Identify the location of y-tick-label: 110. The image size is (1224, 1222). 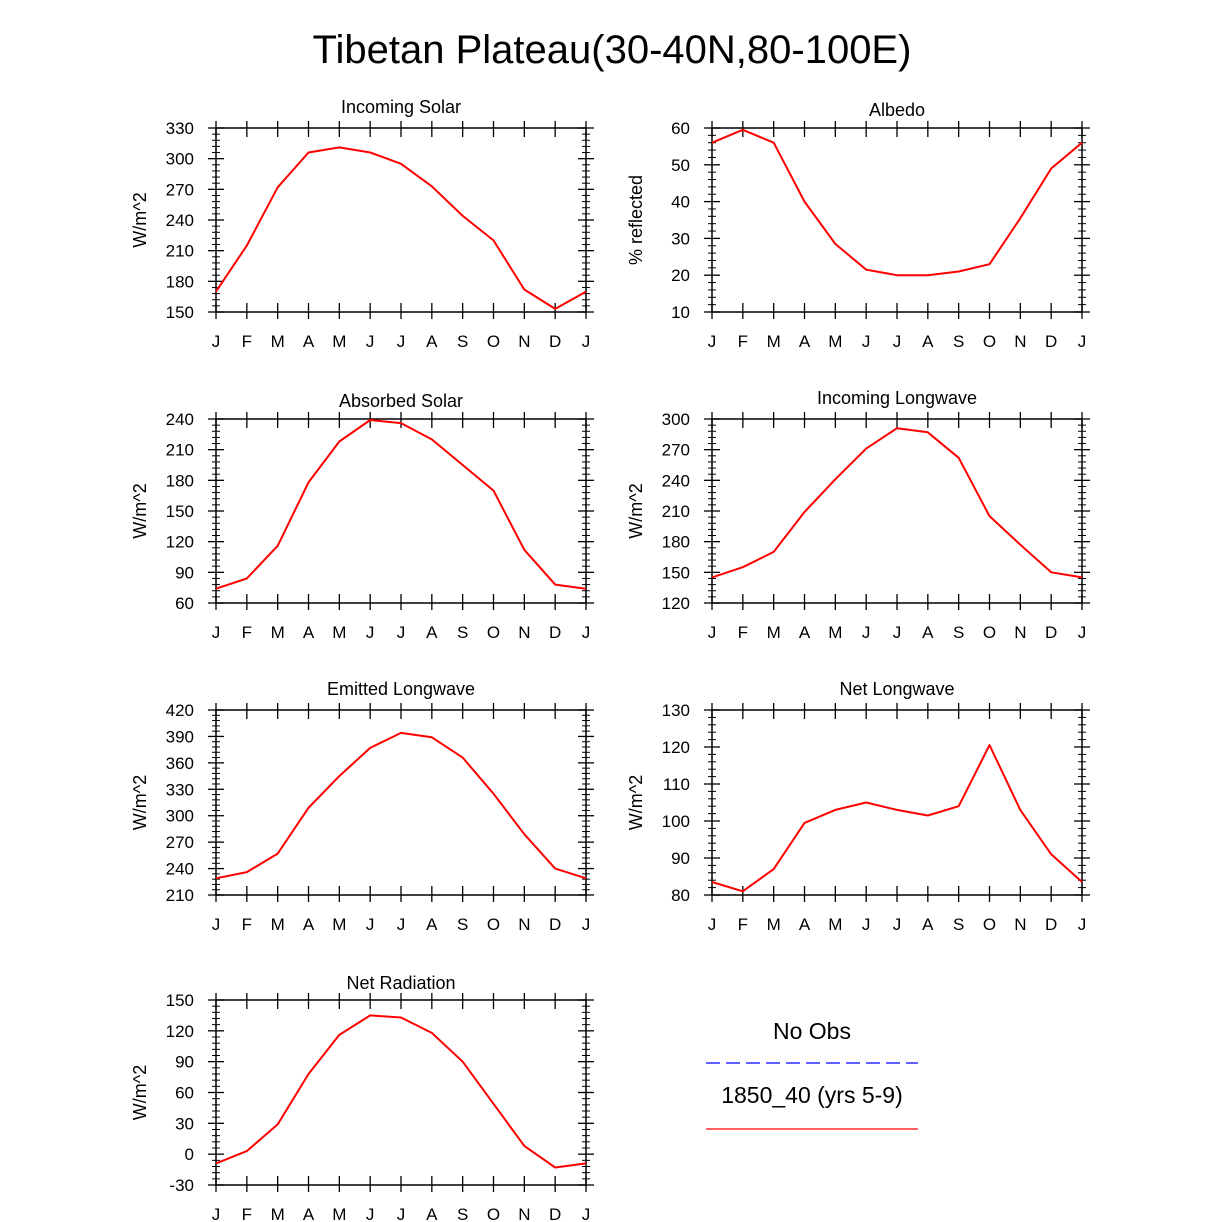
(676, 784).